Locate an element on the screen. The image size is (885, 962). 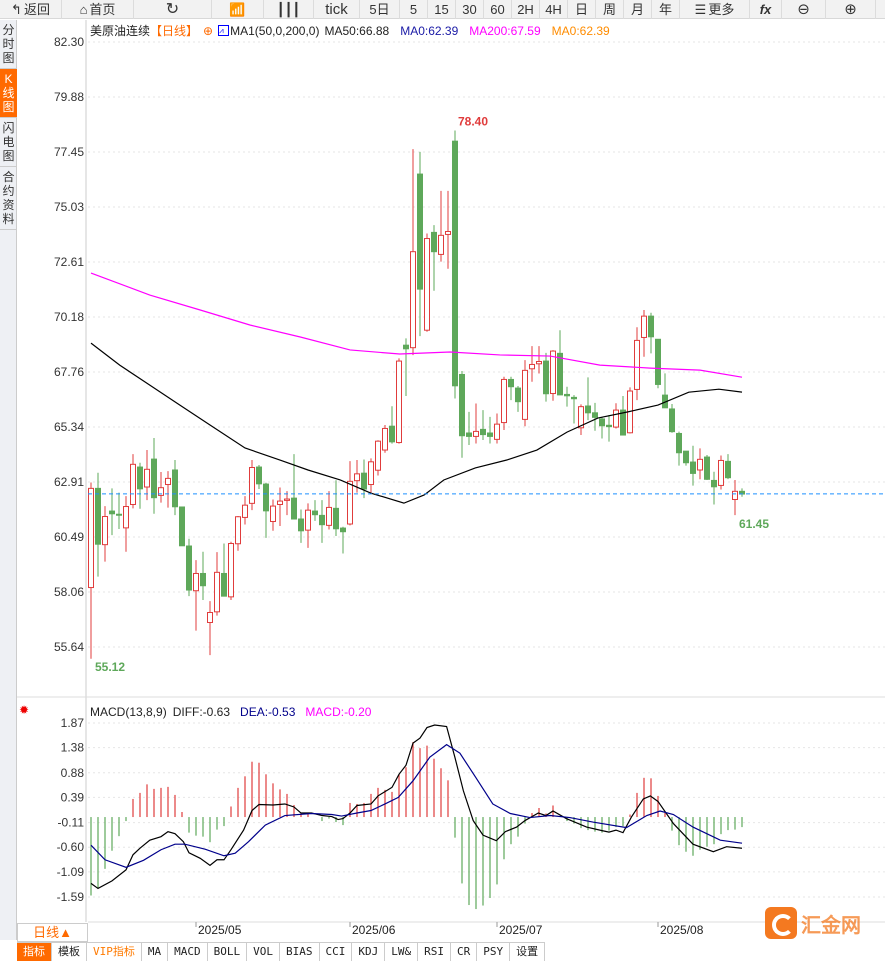
ma0-value: MA0:62.39 is located at coordinates (429, 30).